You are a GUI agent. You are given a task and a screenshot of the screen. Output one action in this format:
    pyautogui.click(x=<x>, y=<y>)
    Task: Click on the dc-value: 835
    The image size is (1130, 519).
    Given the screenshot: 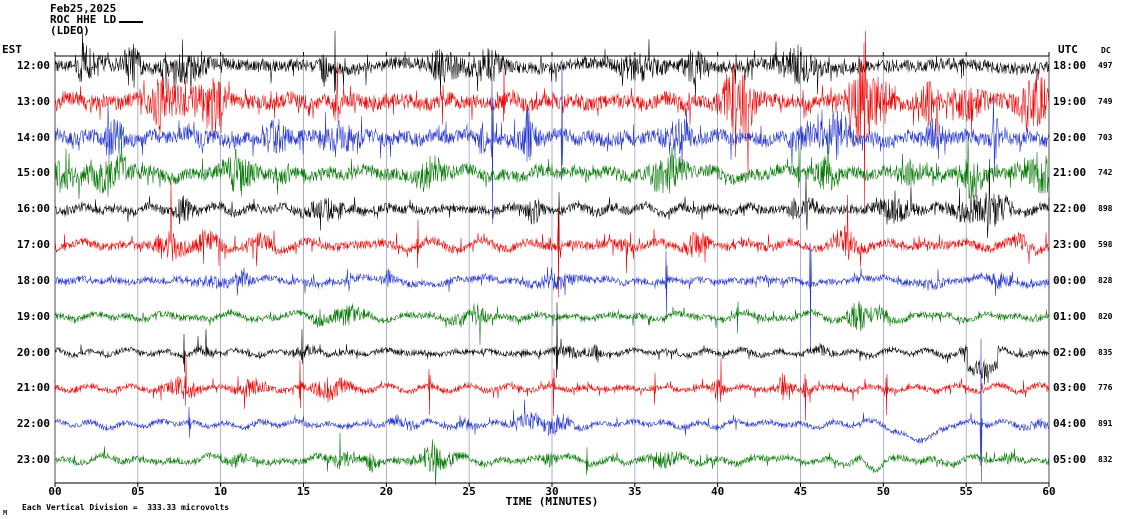 What is the action you would take?
    pyautogui.click(x=1105, y=352)
    